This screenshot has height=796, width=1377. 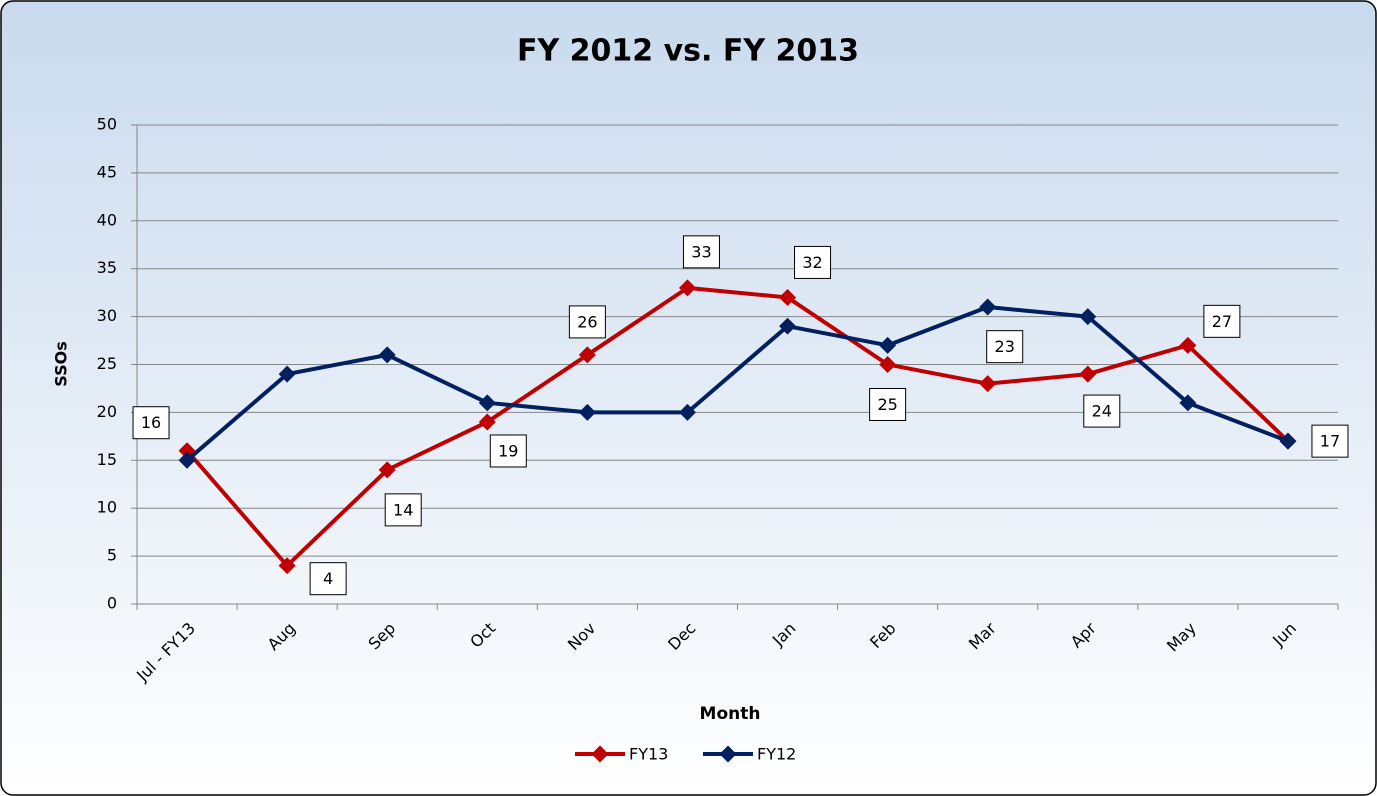 I want to click on y-tick-label: 5, so click(x=112, y=555).